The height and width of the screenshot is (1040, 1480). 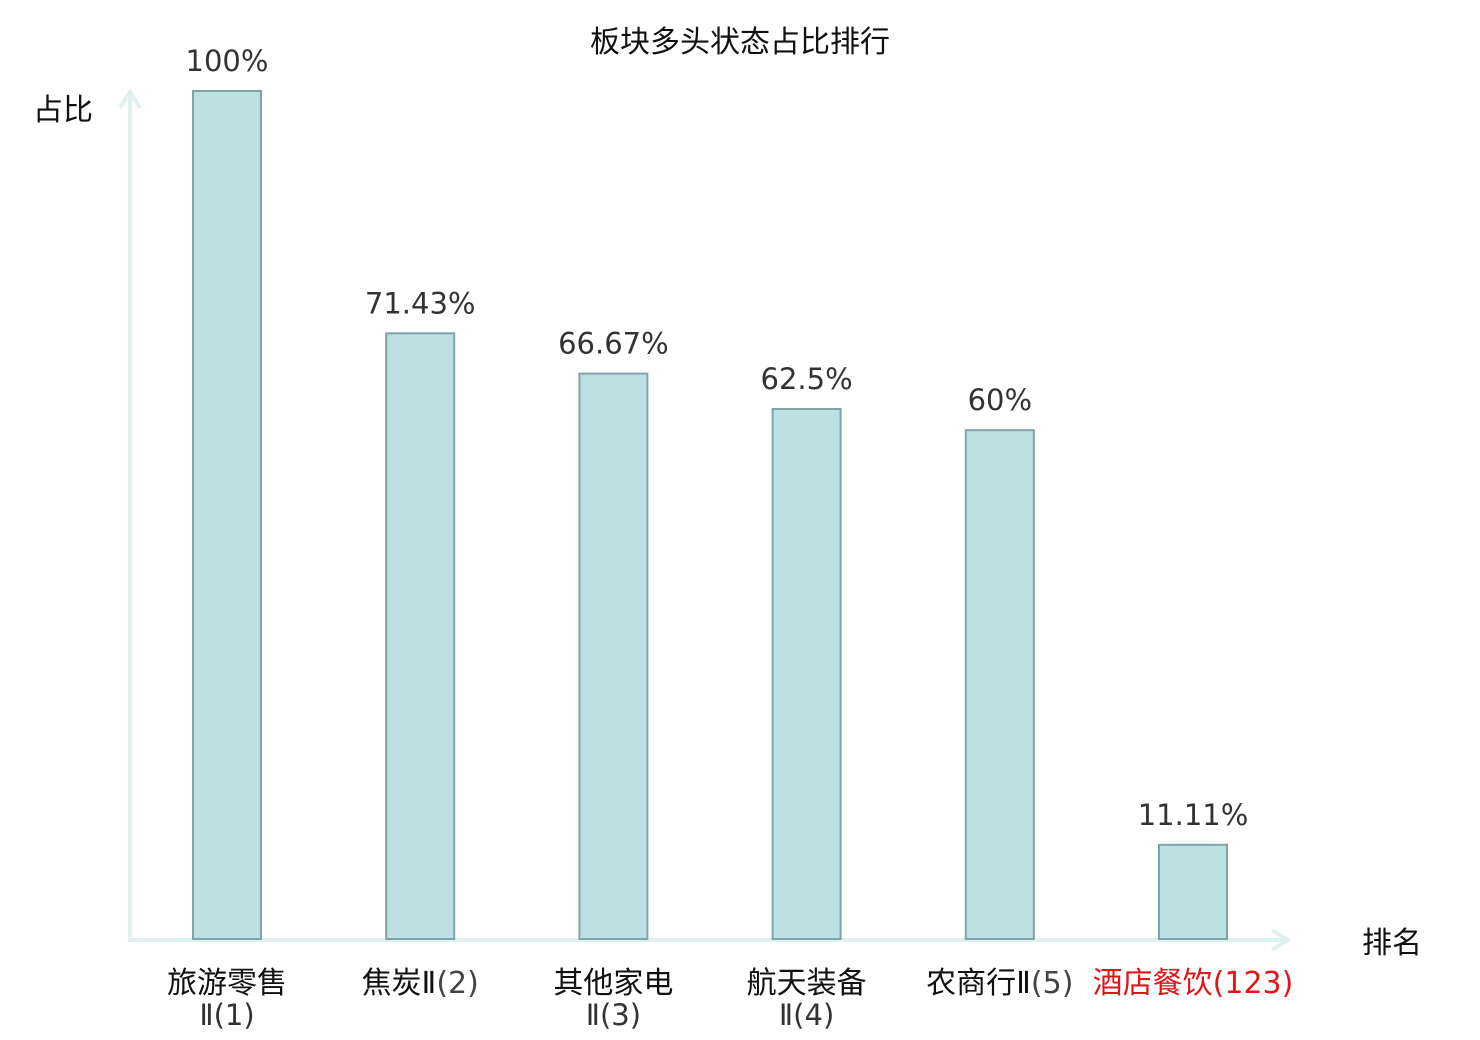 What do you see at coordinates (227, 983) in the screenshot?
I see `x-tick-label-1: 旅游零售` at bounding box center [227, 983].